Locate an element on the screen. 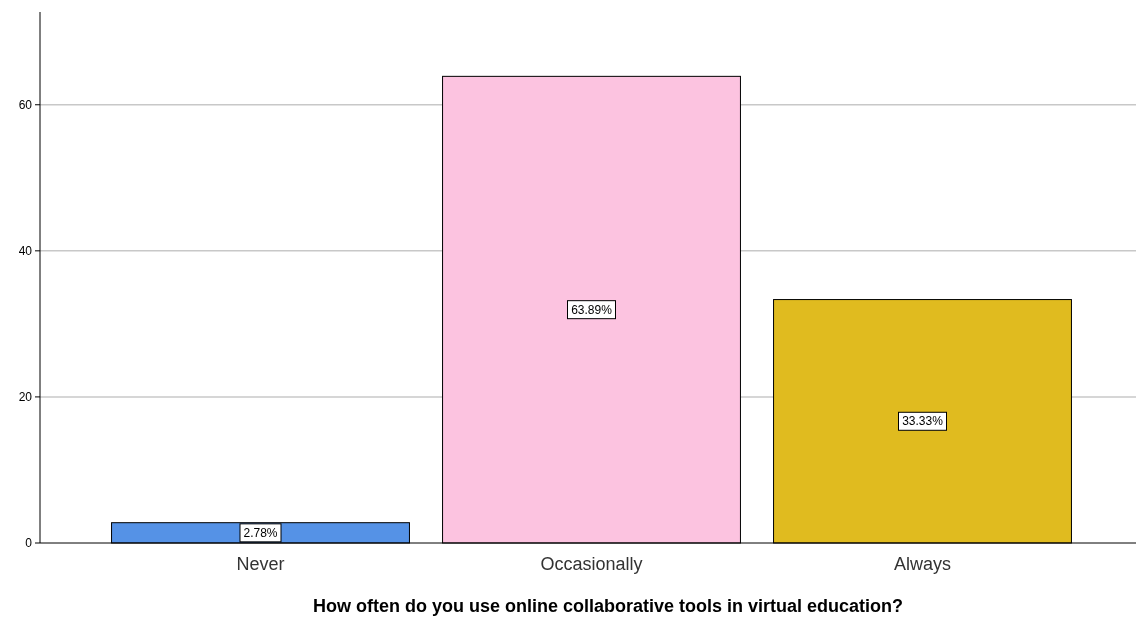  data-label: 33.33% is located at coordinates (923, 421).